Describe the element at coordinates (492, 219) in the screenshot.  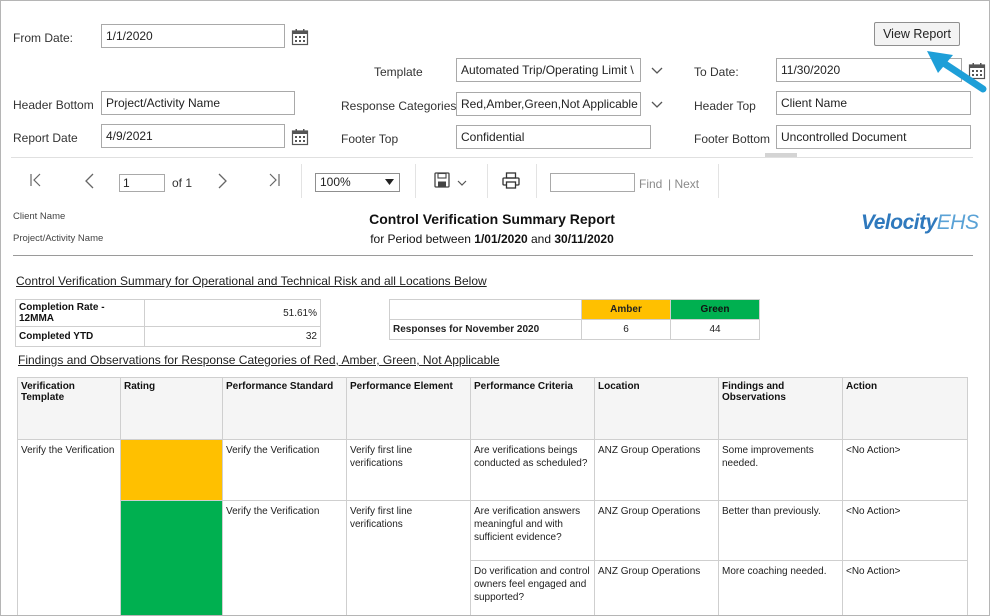
I see `report-title: Control Verification Summary Report` at that location.